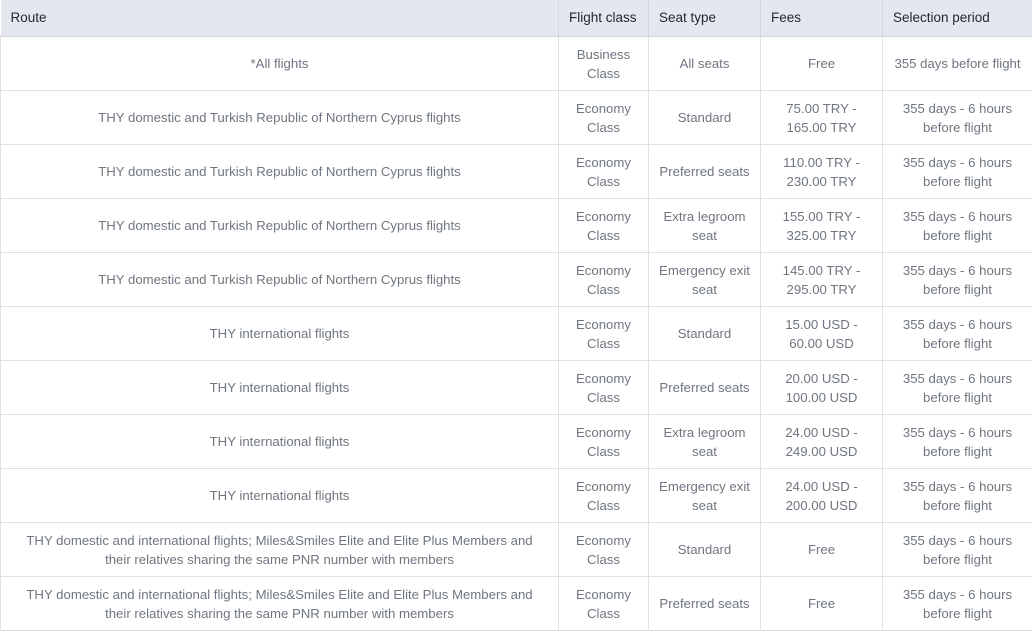  What do you see at coordinates (280, 64) in the screenshot?
I see `cell-route: *All flights` at bounding box center [280, 64].